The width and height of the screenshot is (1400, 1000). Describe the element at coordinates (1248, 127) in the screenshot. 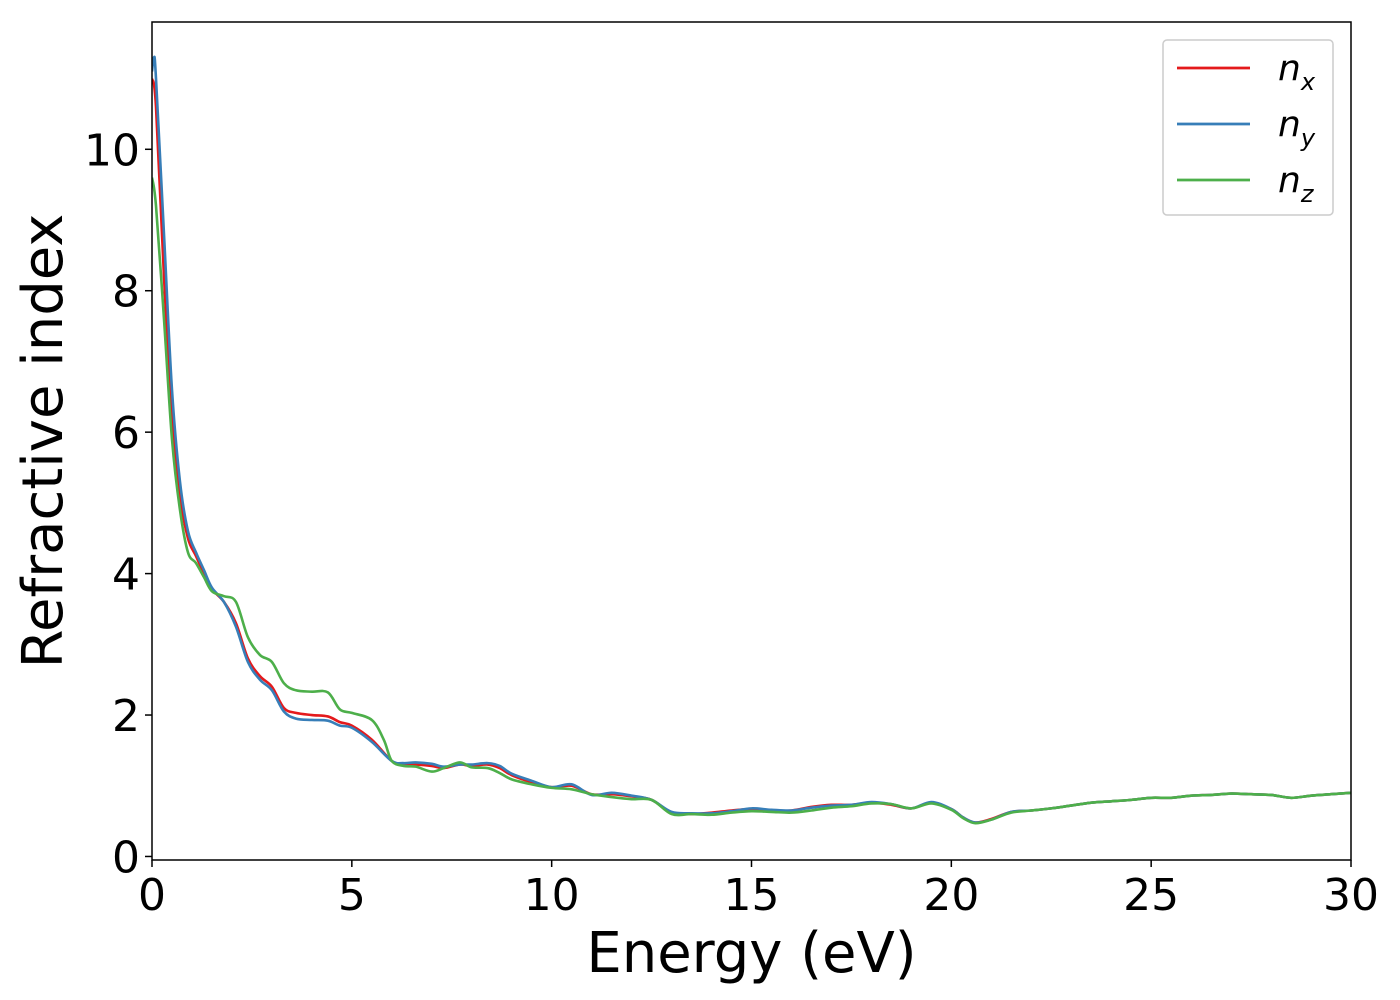

I see `legend-box` at that location.